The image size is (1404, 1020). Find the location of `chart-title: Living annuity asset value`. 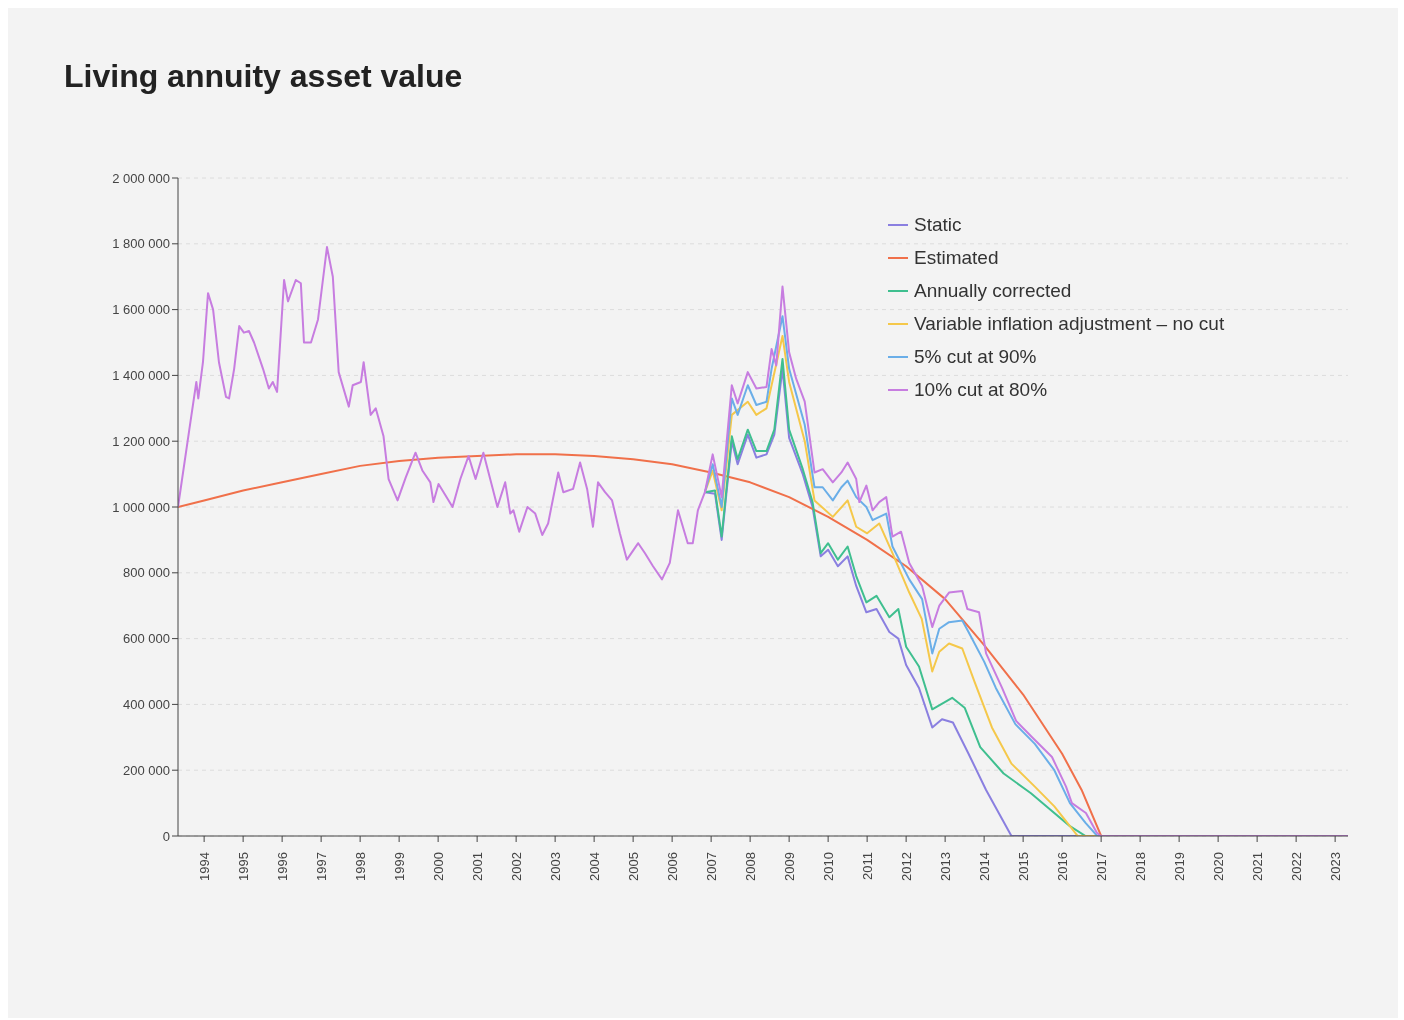

chart-title: Living annuity asset value is located at coordinates (263, 76).